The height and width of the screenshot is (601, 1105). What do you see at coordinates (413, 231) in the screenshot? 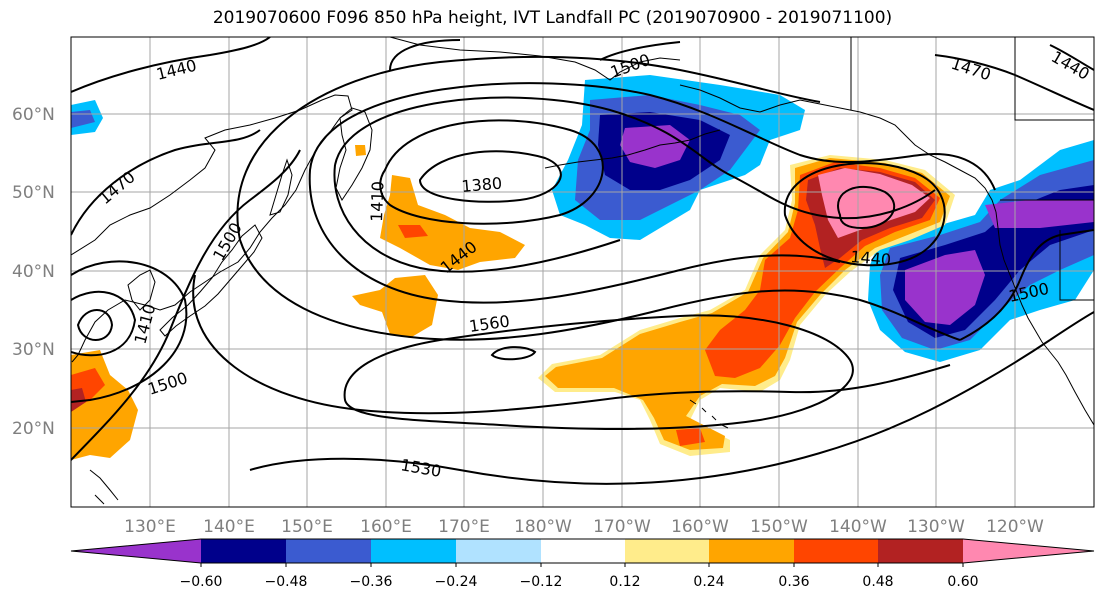
I see `positive-anomaly-central-1-red` at bounding box center [413, 231].